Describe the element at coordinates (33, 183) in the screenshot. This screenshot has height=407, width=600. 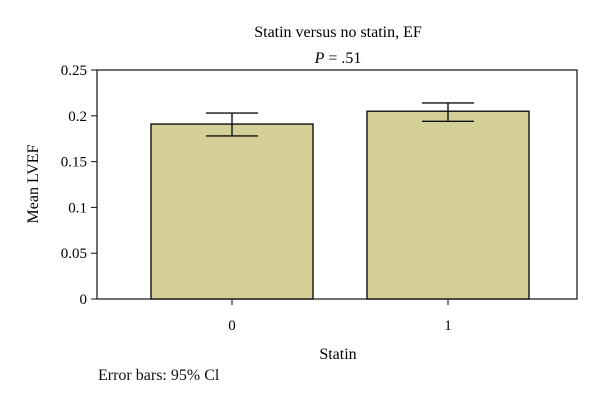
I see `y-axis-label: Mean LVEF` at that location.